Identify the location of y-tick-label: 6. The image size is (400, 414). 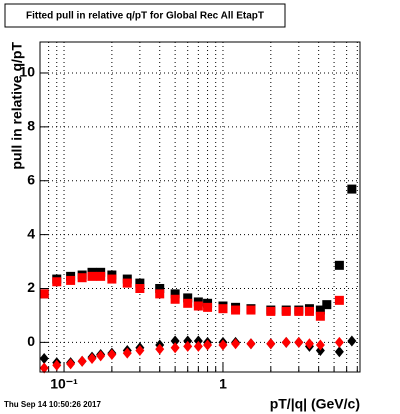
(31, 179).